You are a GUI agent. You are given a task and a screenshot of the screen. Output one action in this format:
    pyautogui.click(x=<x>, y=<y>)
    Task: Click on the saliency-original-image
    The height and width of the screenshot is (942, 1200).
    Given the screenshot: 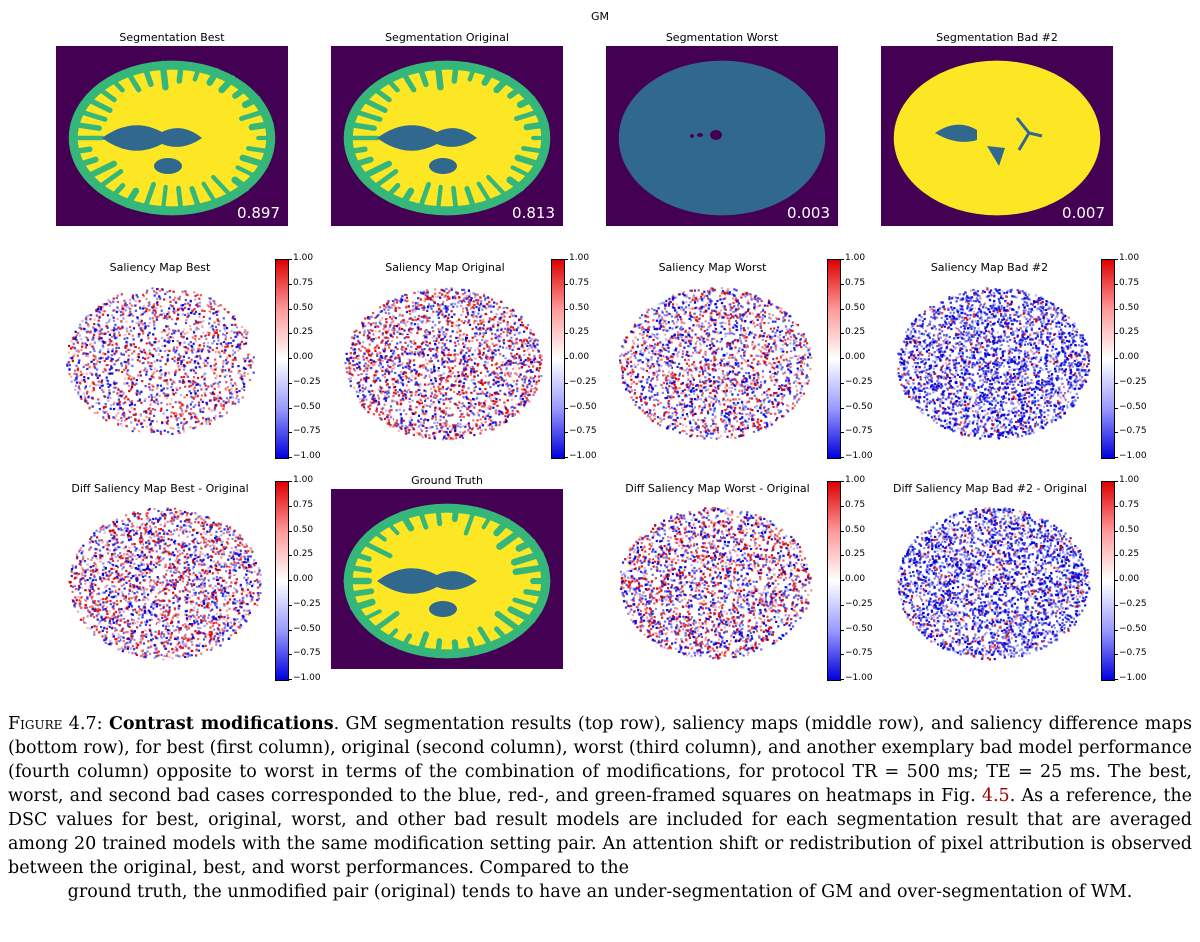 What is the action you would take?
    pyautogui.click(x=443, y=364)
    